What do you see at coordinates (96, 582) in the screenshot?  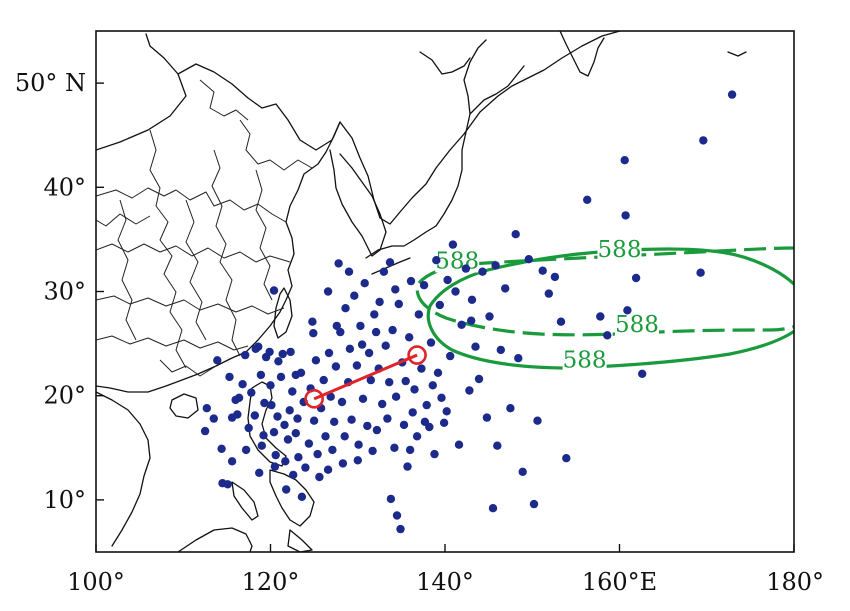 I see `x-tick-label: 100°` at bounding box center [96, 582].